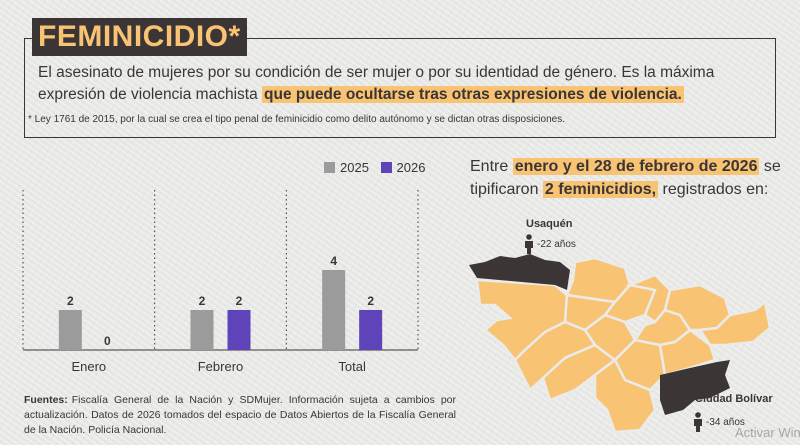 The height and width of the screenshot is (445, 800). I want to click on location-age-usaquen: -22 años, so click(550, 244).